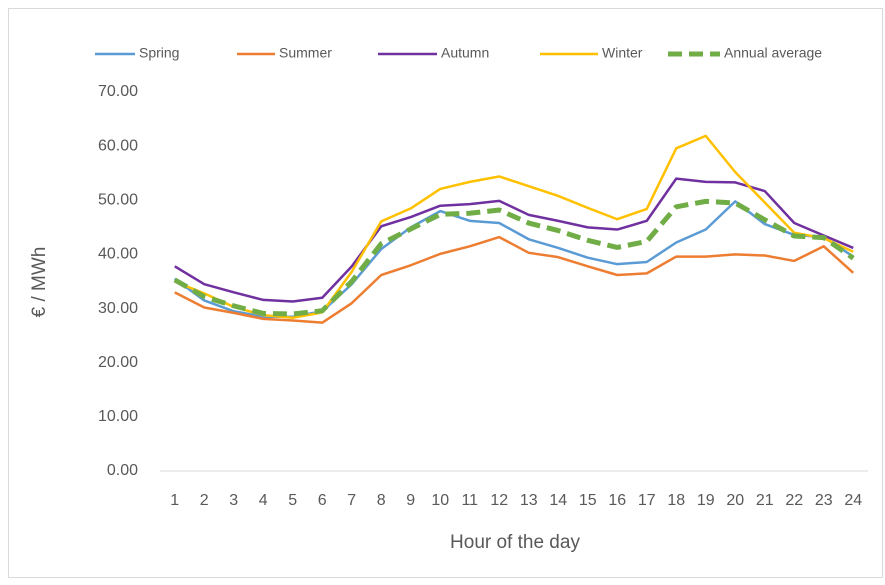  Describe the element at coordinates (118, 308) in the screenshot. I see `y-tick-label: 30.00` at that location.